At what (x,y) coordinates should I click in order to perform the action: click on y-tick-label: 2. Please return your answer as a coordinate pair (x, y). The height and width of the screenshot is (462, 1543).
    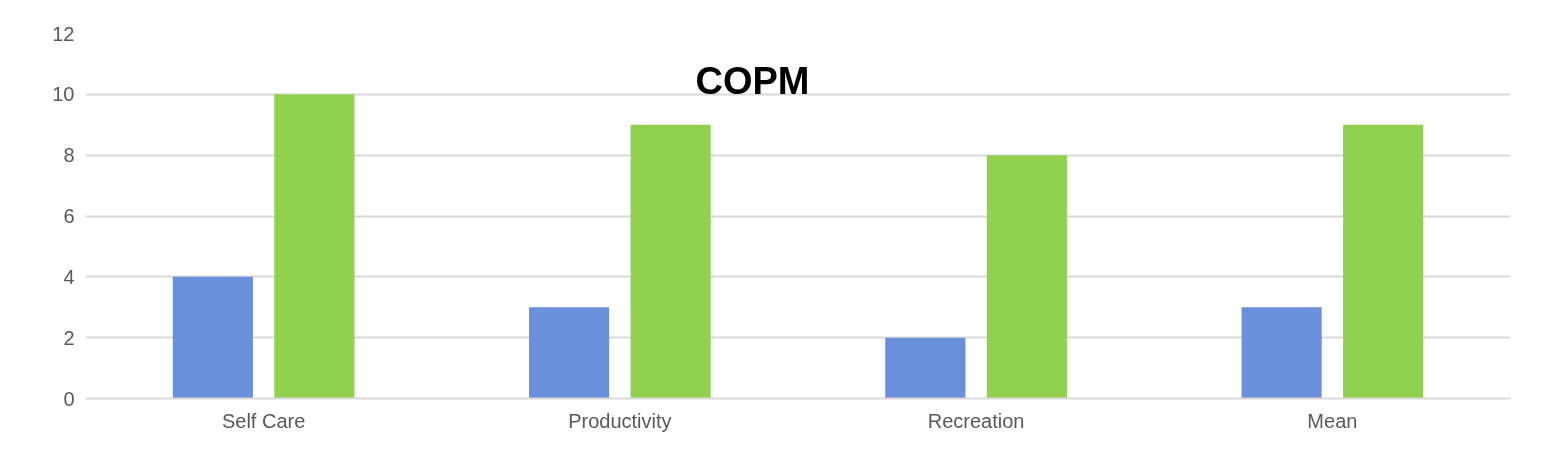
    Looking at the image, I should click on (69, 337).